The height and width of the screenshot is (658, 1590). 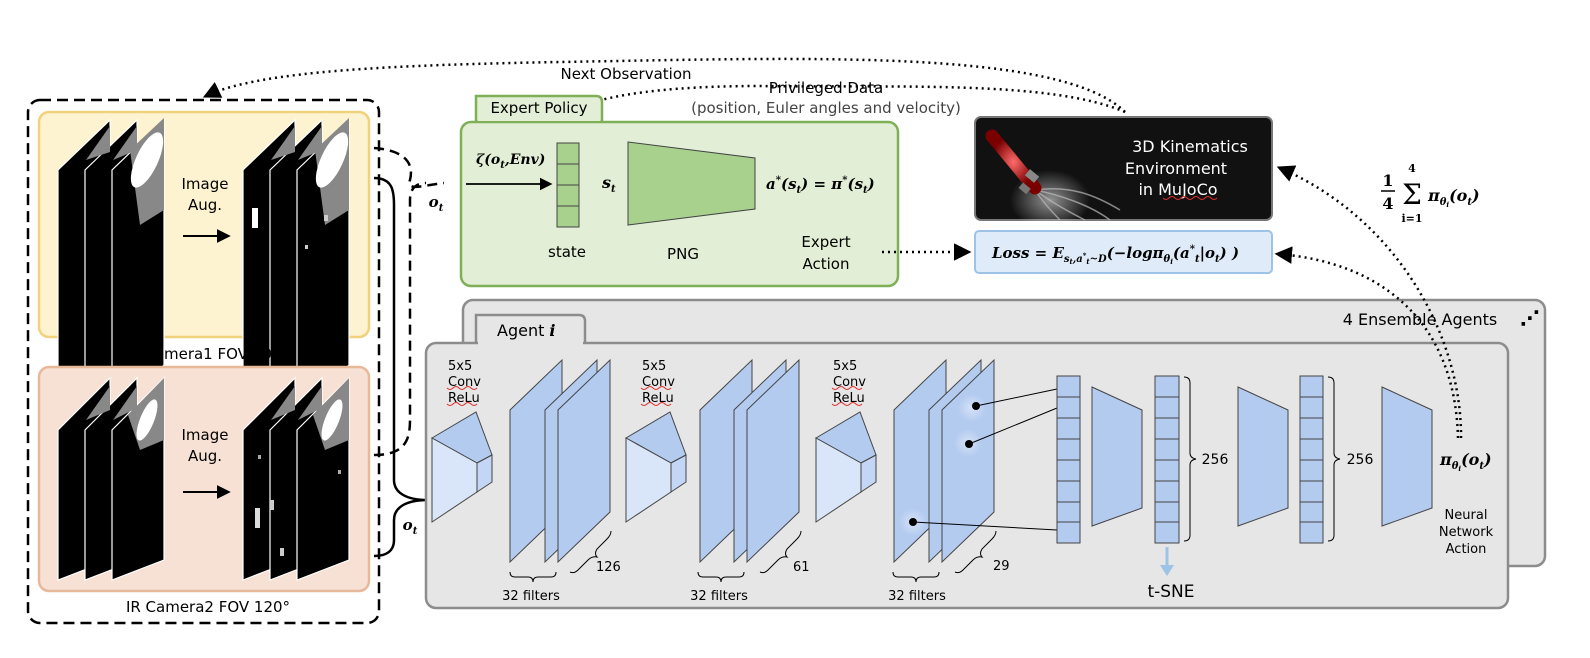 I want to click on conv1-filters: 32 filters, so click(x=531, y=596).